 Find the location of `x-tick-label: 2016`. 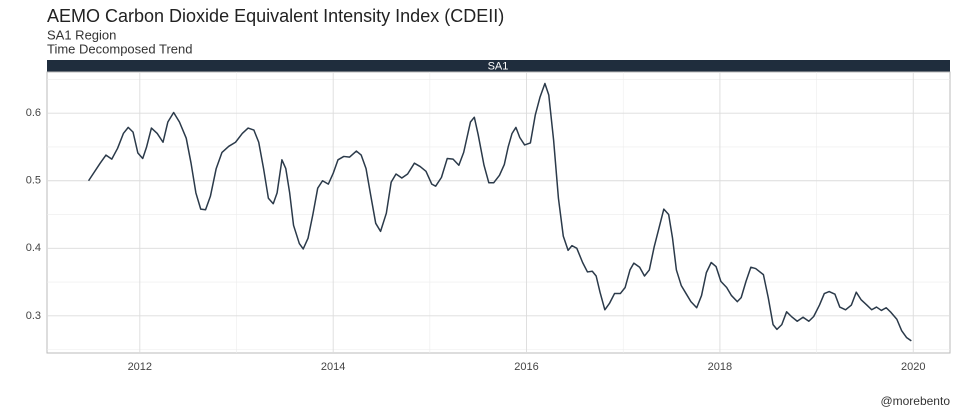

x-tick-label: 2016 is located at coordinates (526, 367).